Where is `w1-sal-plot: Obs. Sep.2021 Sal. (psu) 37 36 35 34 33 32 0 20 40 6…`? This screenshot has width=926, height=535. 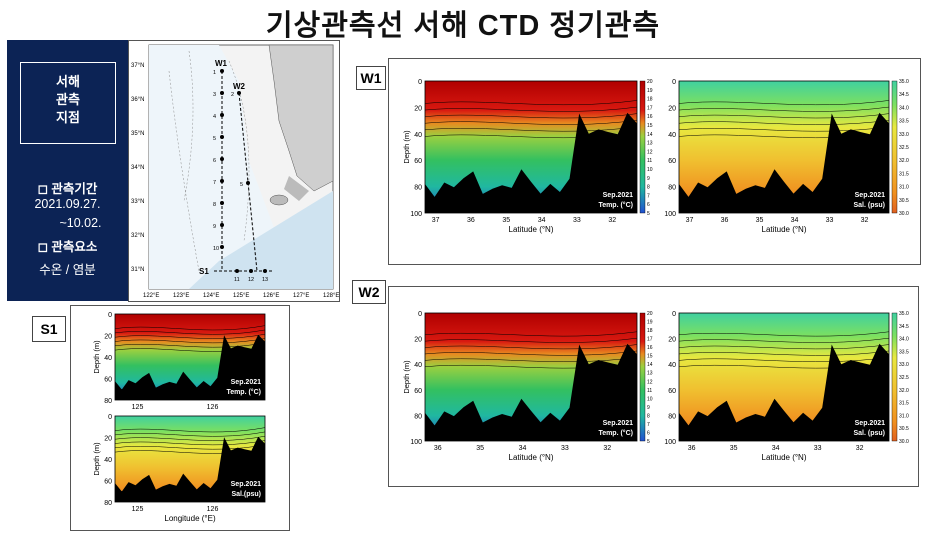
w1-sal-plot: Obs. Sep.2021 Sal. (psu) 37 36 35 34 33 32 0 20 40 6… is located at coordinates (786, 156).